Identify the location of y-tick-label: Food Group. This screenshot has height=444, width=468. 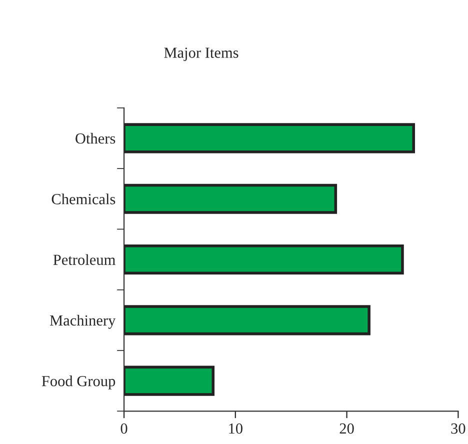
(79, 383).